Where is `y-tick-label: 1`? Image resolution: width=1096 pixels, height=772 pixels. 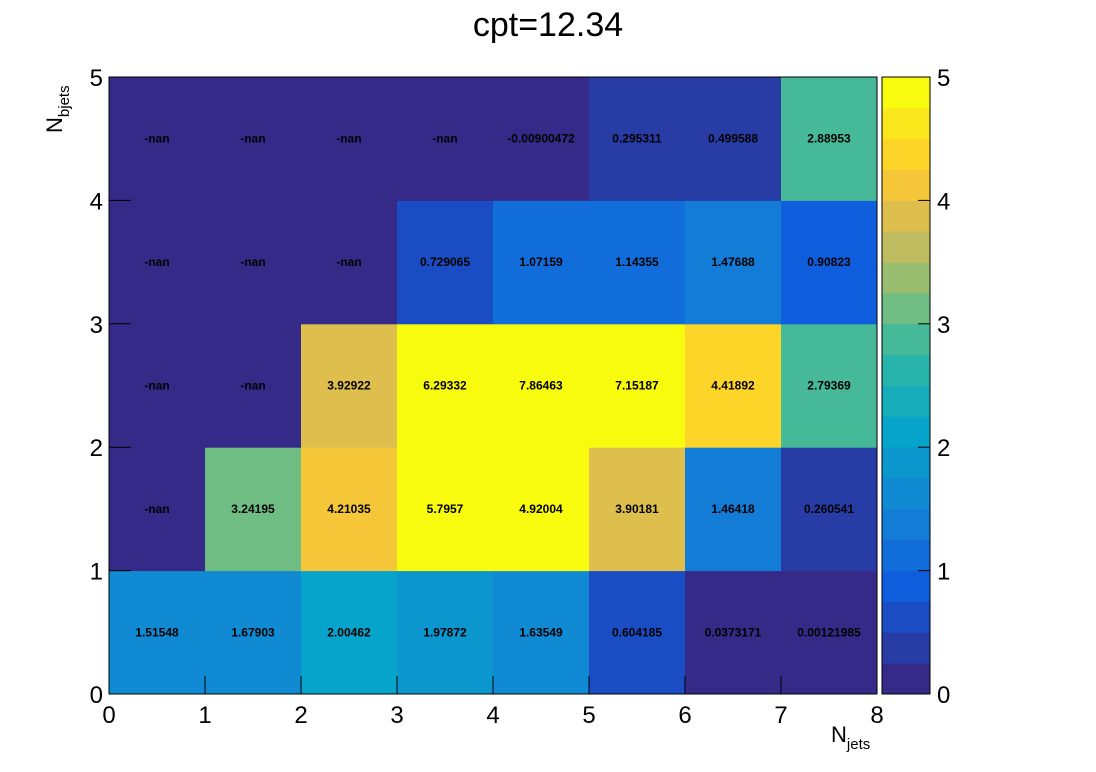
y-tick-label: 1 is located at coordinates (96, 572).